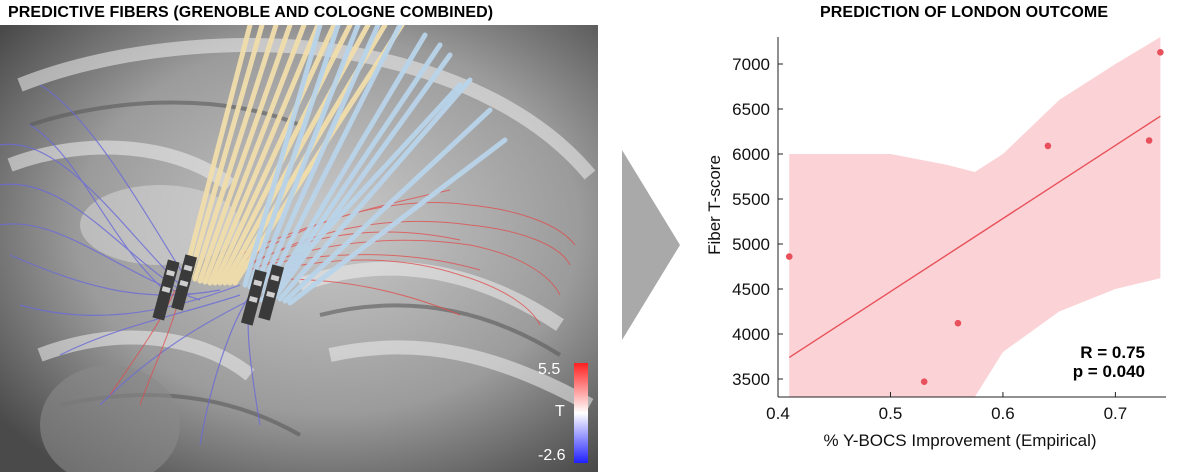 This screenshot has height=472, width=1200. Describe the element at coordinates (751, 199) in the screenshot. I see `y-tick-label-5: 5500` at that location.